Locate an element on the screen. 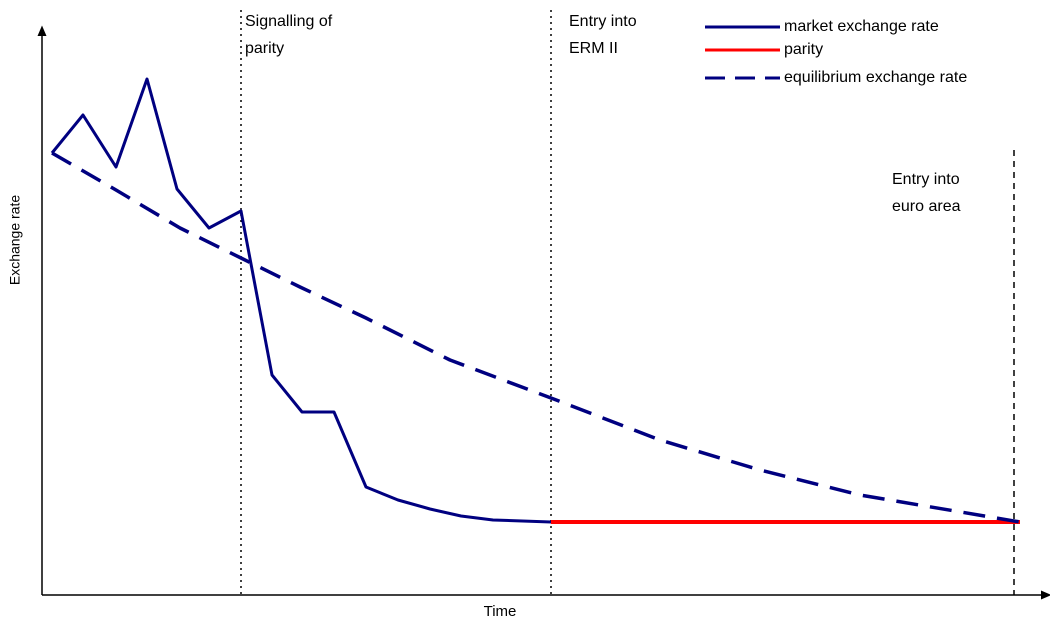 This screenshot has width=1050, height=623. legend-label: parity is located at coordinates (803, 49).